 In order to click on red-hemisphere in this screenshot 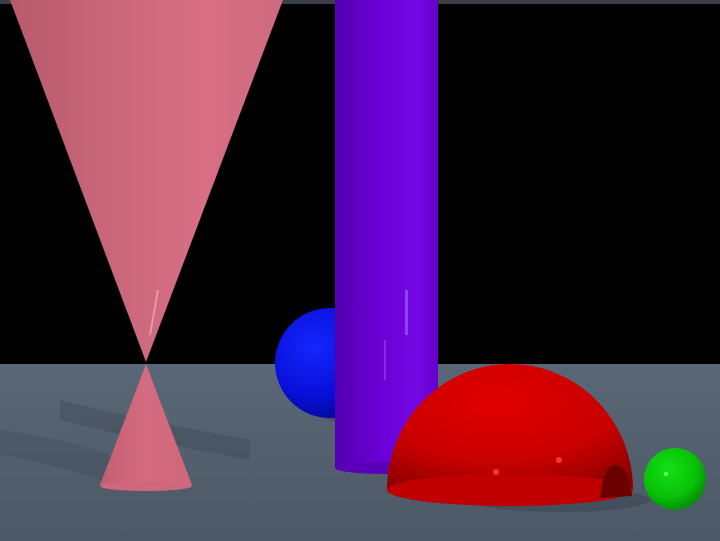, I will do `click(510, 435)`.